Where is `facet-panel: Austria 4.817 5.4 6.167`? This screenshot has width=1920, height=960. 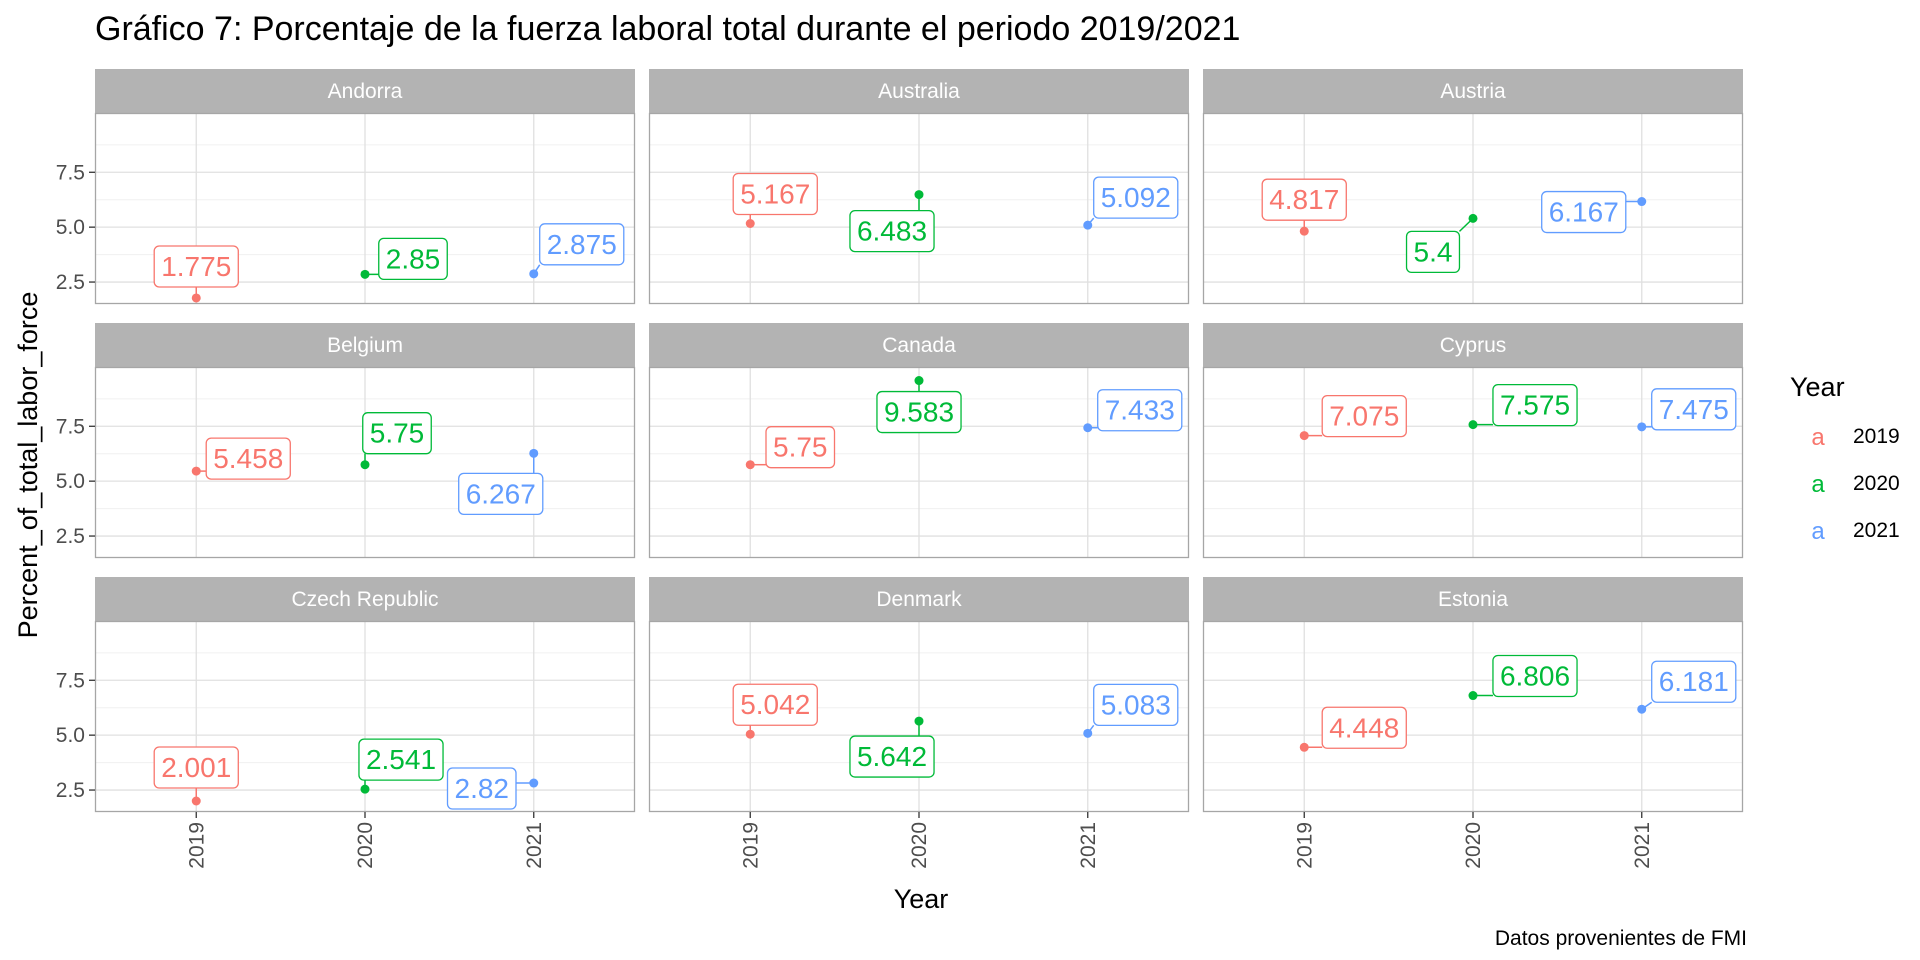 facet-panel: Austria 4.817 5.4 6.167 is located at coordinates (1473, 187).